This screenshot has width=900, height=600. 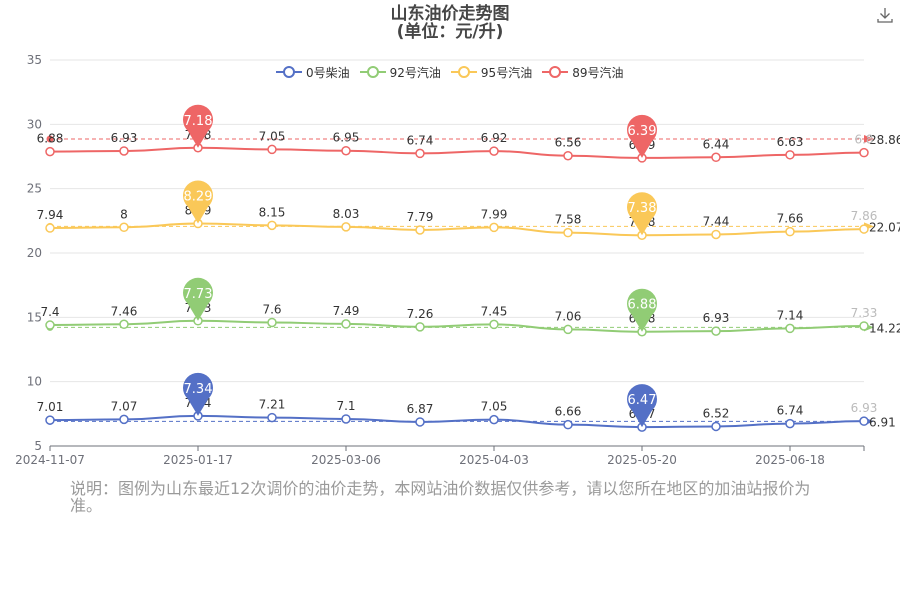 What do you see at coordinates (198, 126) in the screenshot?
I see `extreme-value-pin: 7.18` at bounding box center [198, 126].